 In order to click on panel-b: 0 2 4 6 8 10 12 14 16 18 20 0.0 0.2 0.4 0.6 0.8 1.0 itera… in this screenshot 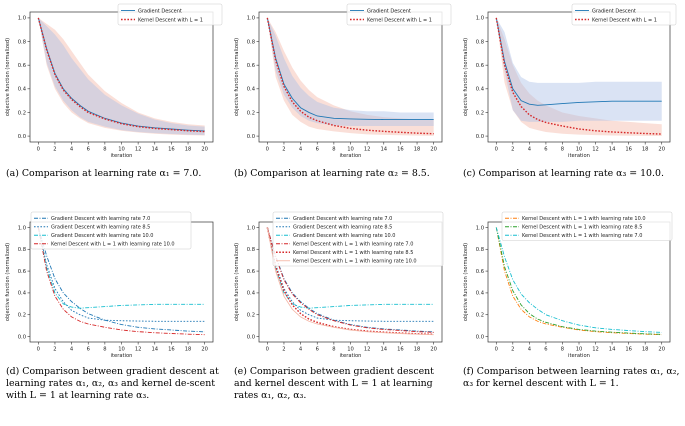, I will do `click(343, 80)`.